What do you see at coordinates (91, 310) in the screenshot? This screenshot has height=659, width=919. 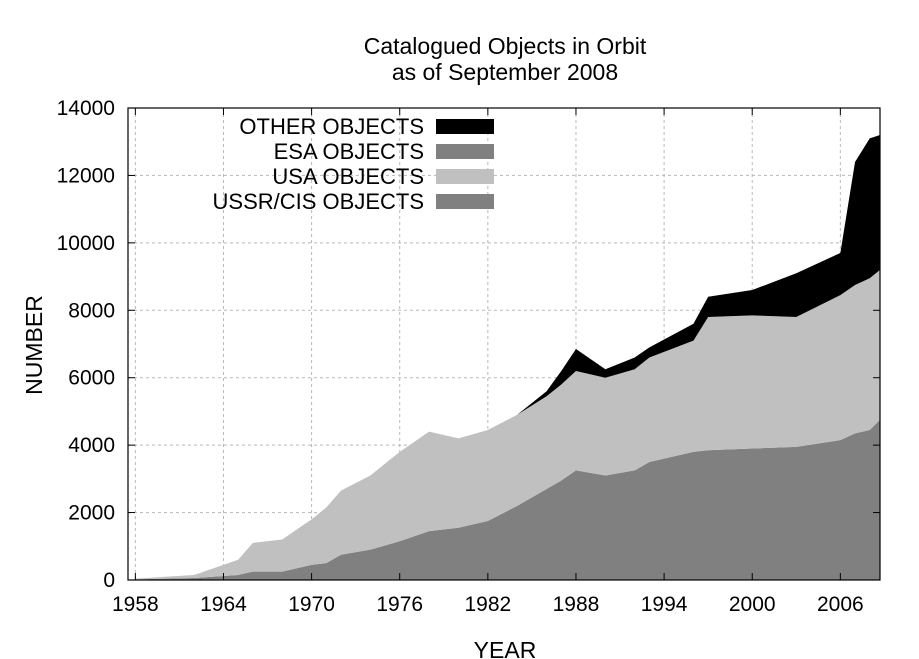 I see `y-tick-label-8000: 8000` at bounding box center [91, 310].